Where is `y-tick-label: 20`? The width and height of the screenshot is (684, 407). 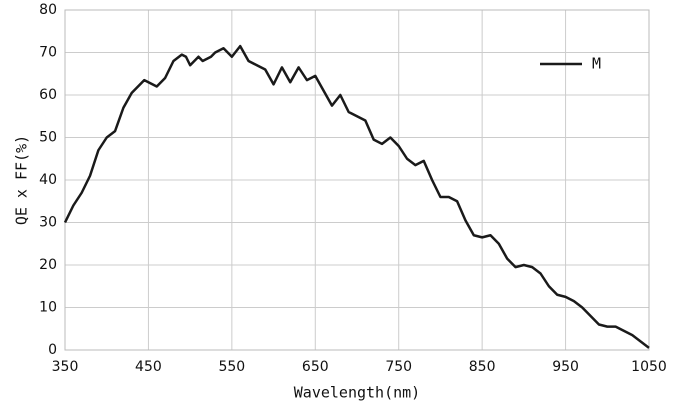 y-tick-label: 20 is located at coordinates (48, 265).